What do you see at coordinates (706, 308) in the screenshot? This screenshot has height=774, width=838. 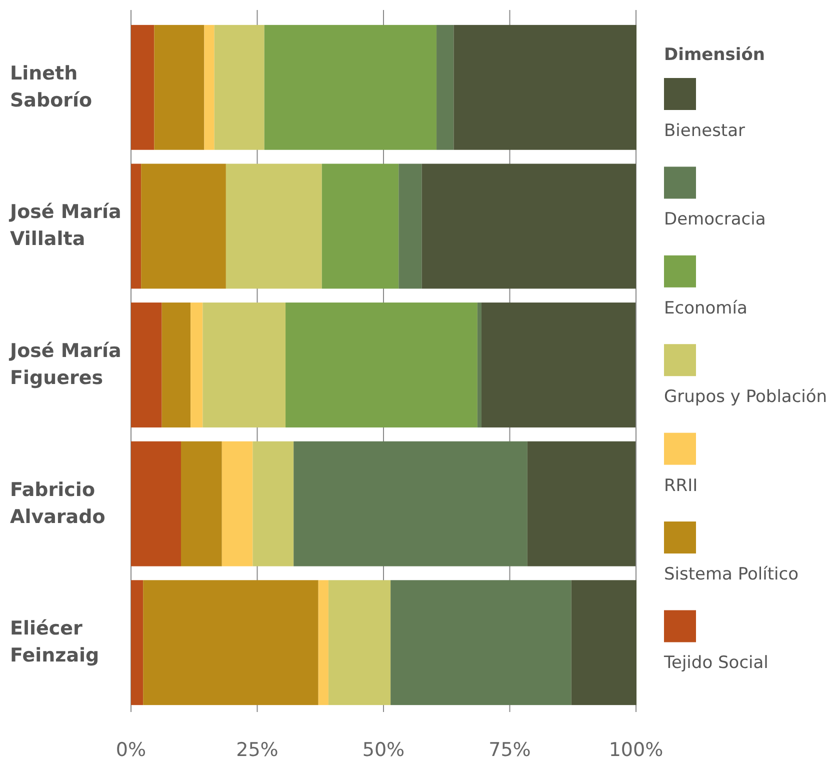 I see `legend-label: Economía` at bounding box center [706, 308].